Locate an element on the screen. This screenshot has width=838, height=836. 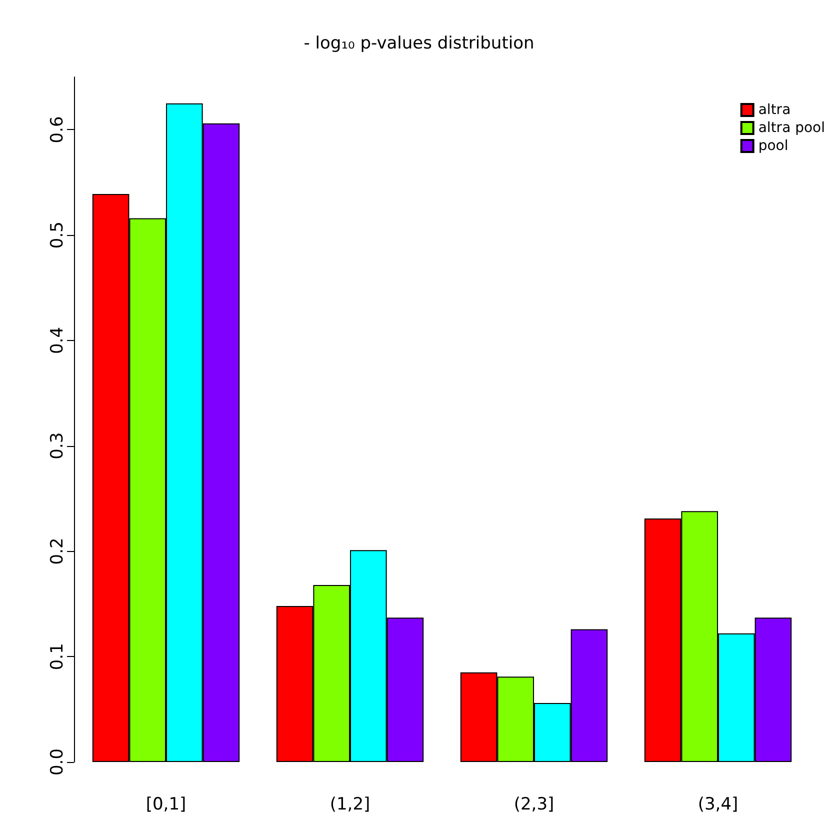
legend-label: altra is located at coordinates (774, 110).